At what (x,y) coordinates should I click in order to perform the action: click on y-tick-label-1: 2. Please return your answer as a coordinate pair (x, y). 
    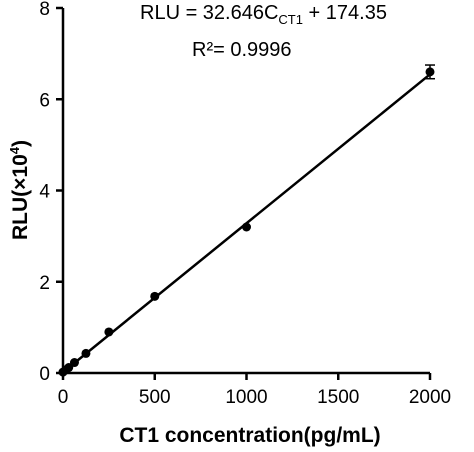
    Looking at the image, I should click on (44, 283).